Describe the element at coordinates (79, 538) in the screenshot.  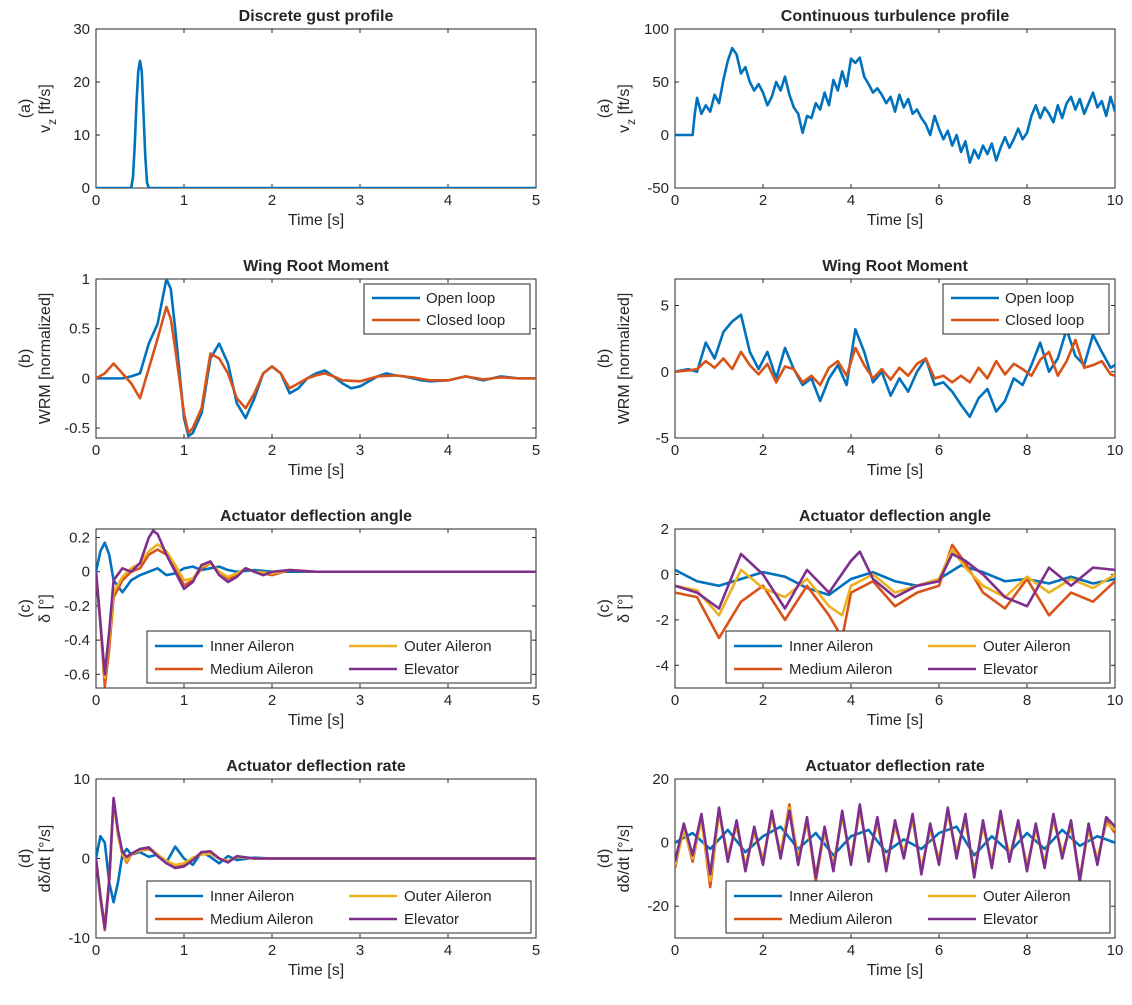
I see `y-tick-label: 0.2` at that location.